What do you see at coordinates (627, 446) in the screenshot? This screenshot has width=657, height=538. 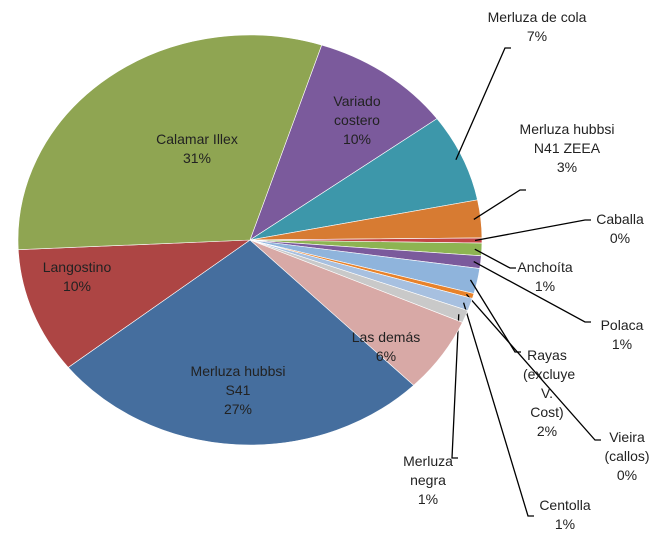 I see `category-name: Vieira (callos)` at bounding box center [627, 446].